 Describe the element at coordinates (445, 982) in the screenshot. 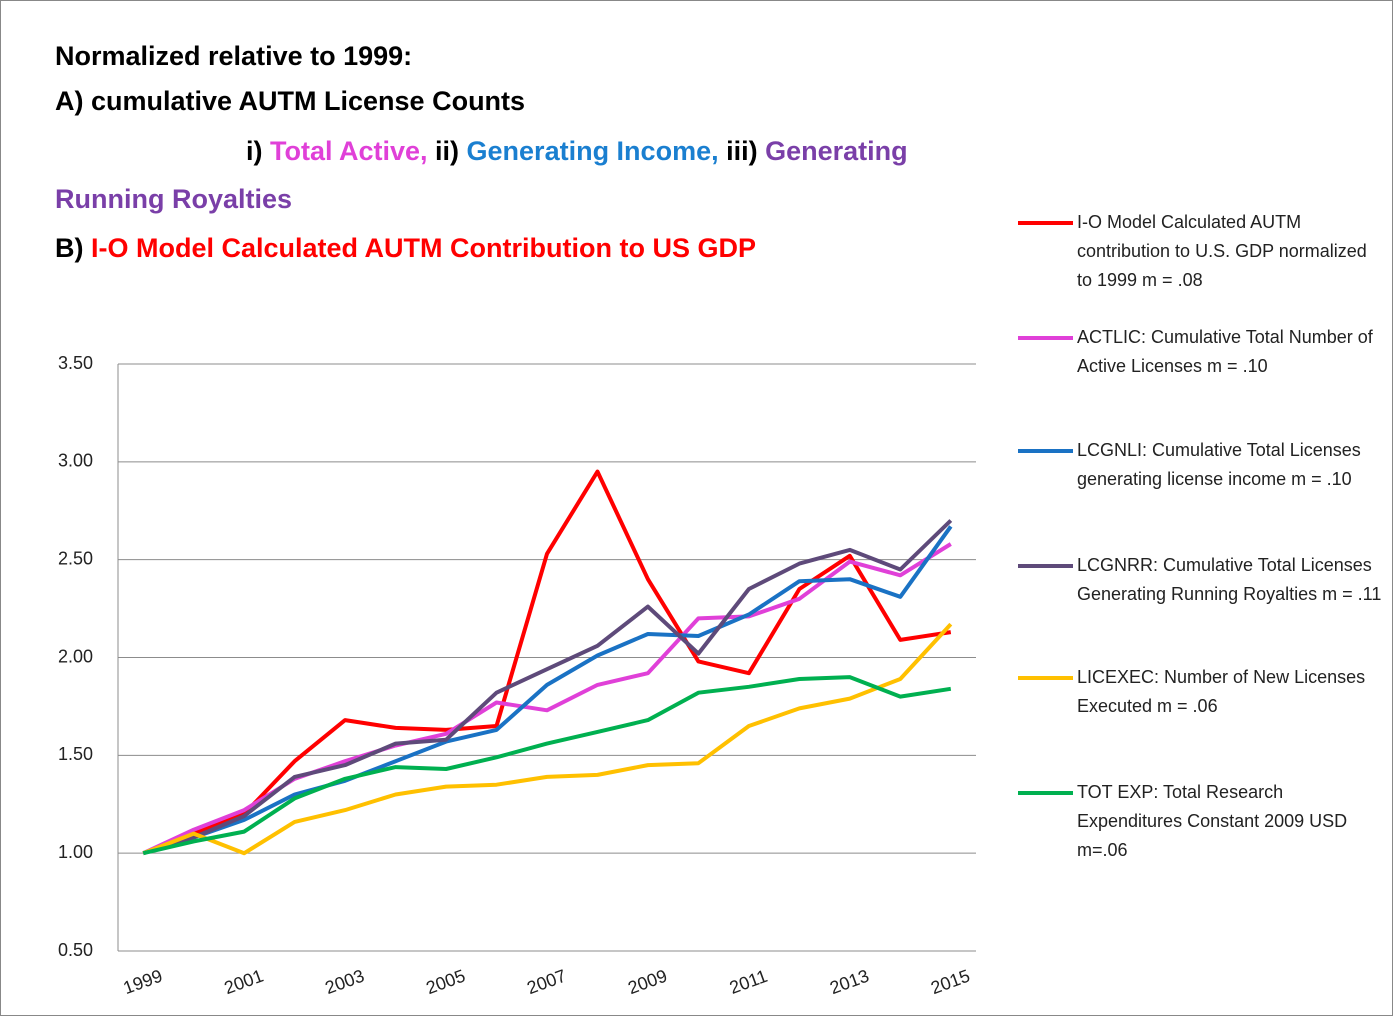

I see `x-tick-label: 2005` at that location.